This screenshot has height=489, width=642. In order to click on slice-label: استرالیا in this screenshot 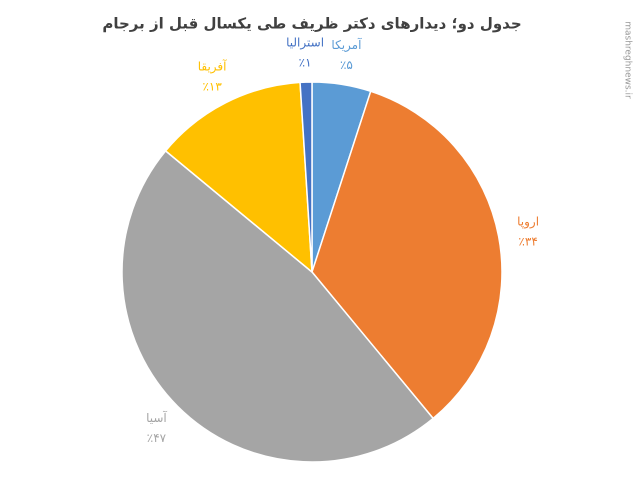, I will do `click(305, 43)`.